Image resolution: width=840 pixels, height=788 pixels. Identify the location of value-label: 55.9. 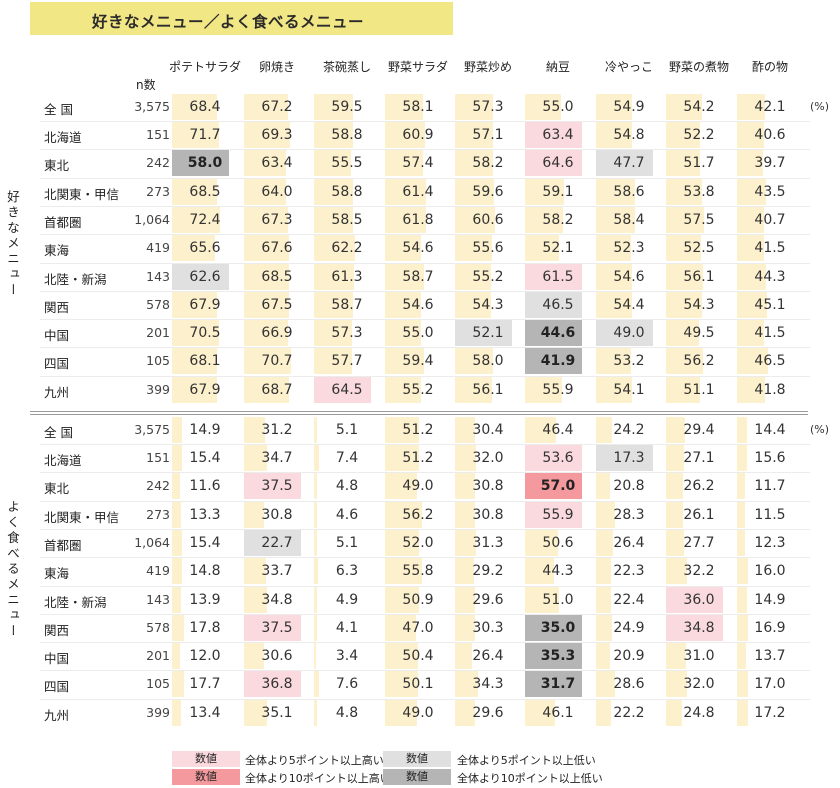
(558, 514).